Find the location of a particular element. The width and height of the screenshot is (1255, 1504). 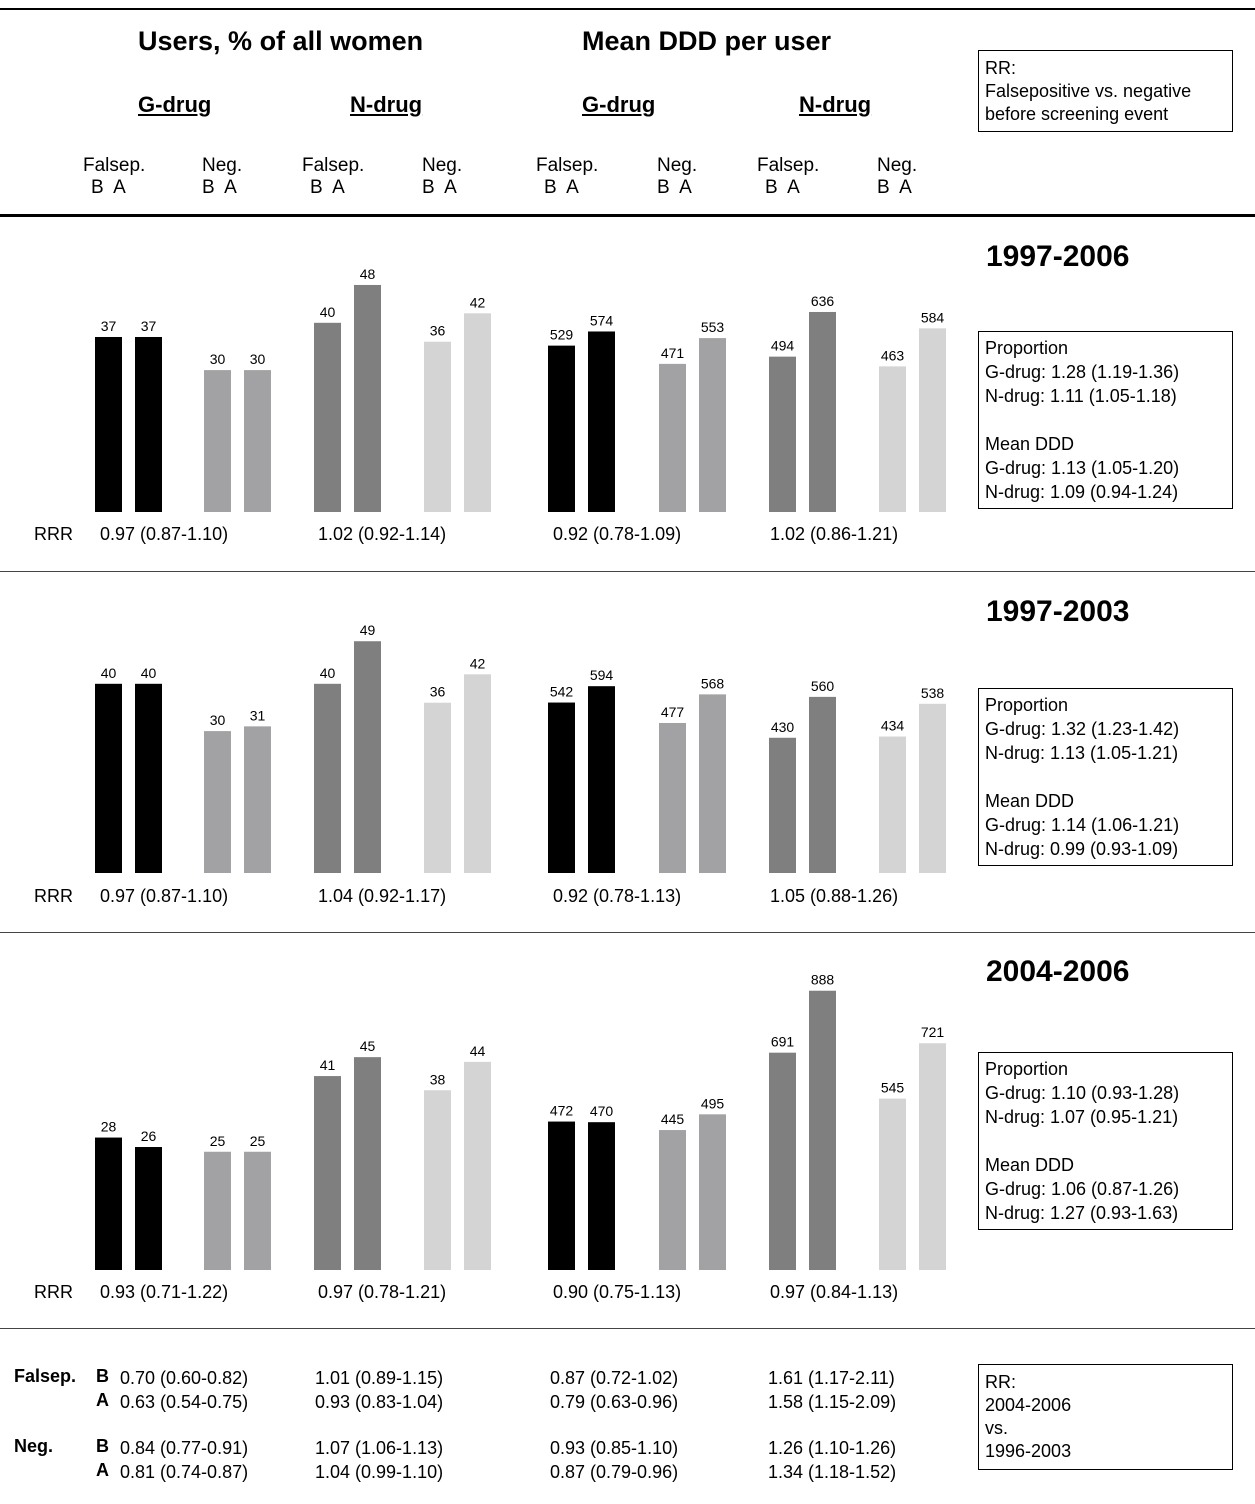

bar-1997-2003-p0-neg-b is located at coordinates (217, 802).